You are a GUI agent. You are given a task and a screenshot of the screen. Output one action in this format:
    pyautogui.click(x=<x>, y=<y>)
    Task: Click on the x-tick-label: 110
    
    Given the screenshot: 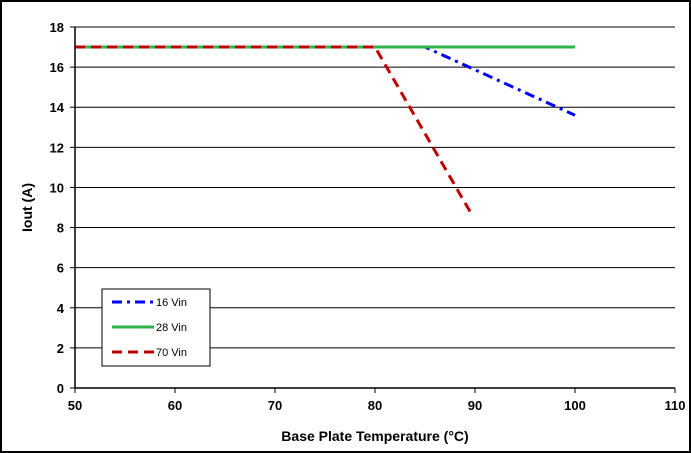 What is the action you would take?
    pyautogui.click(x=675, y=405)
    